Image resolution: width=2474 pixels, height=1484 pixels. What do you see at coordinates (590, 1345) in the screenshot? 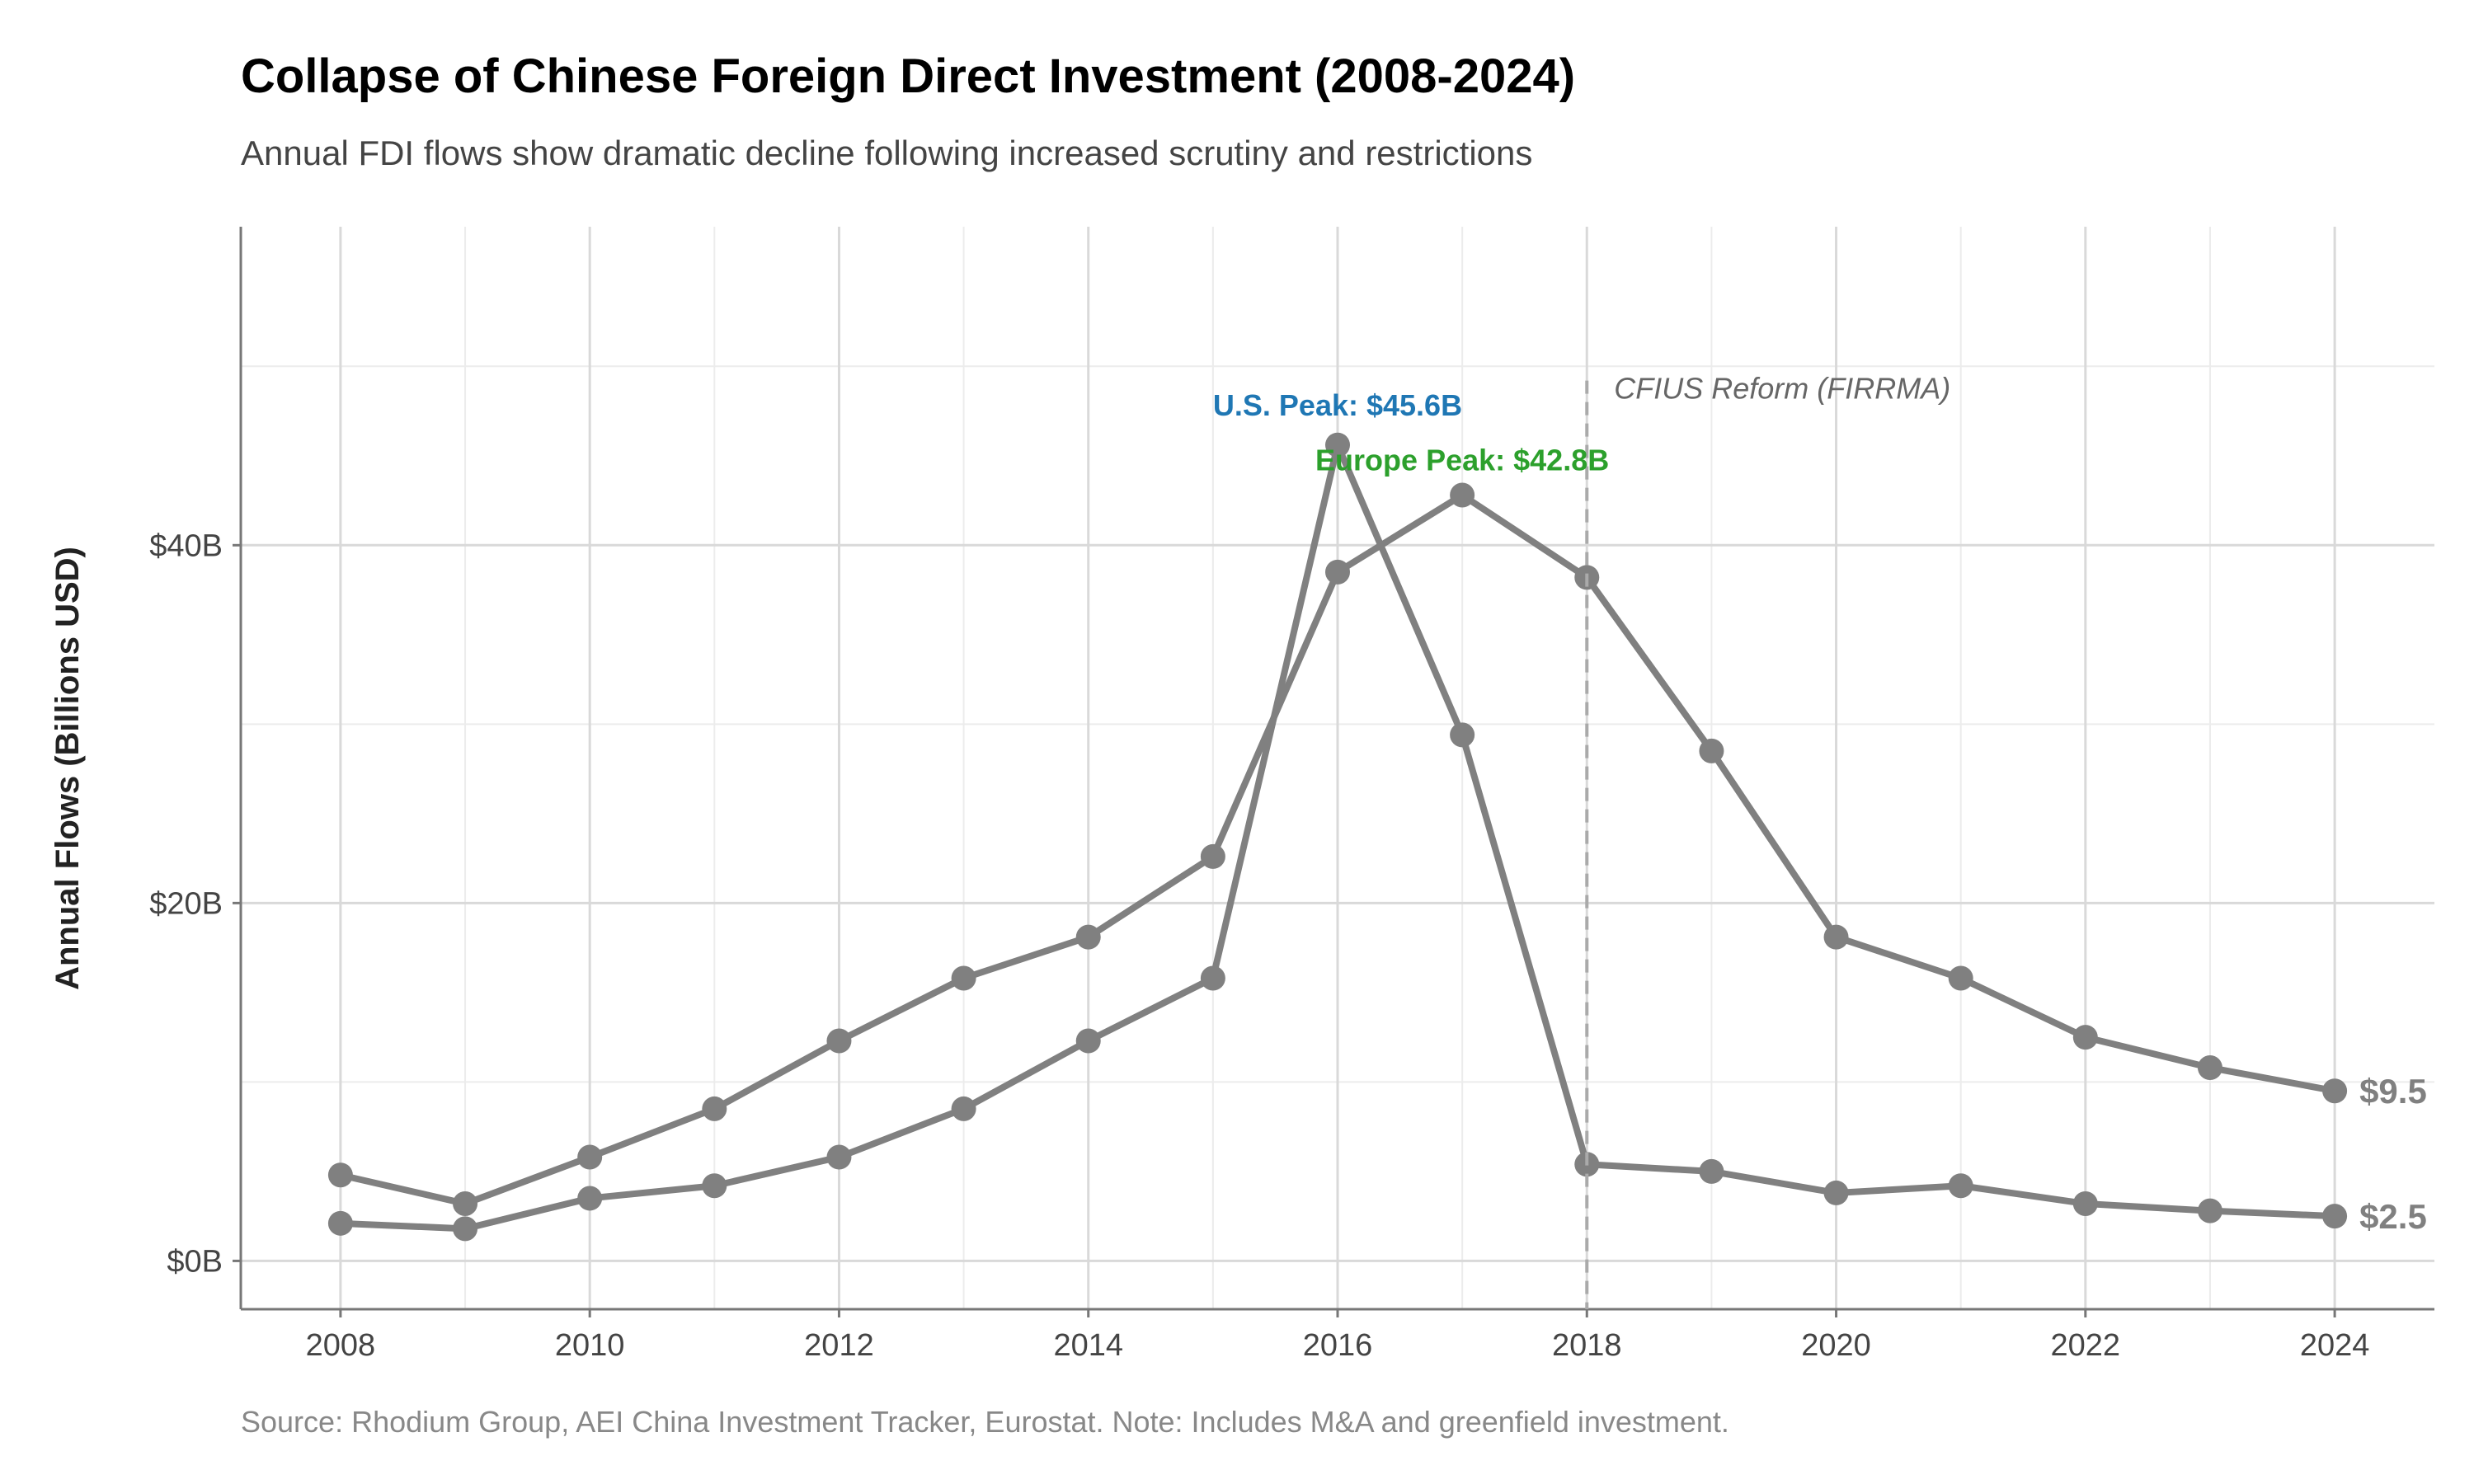
I see `x-tick-label: 2010` at bounding box center [590, 1345].